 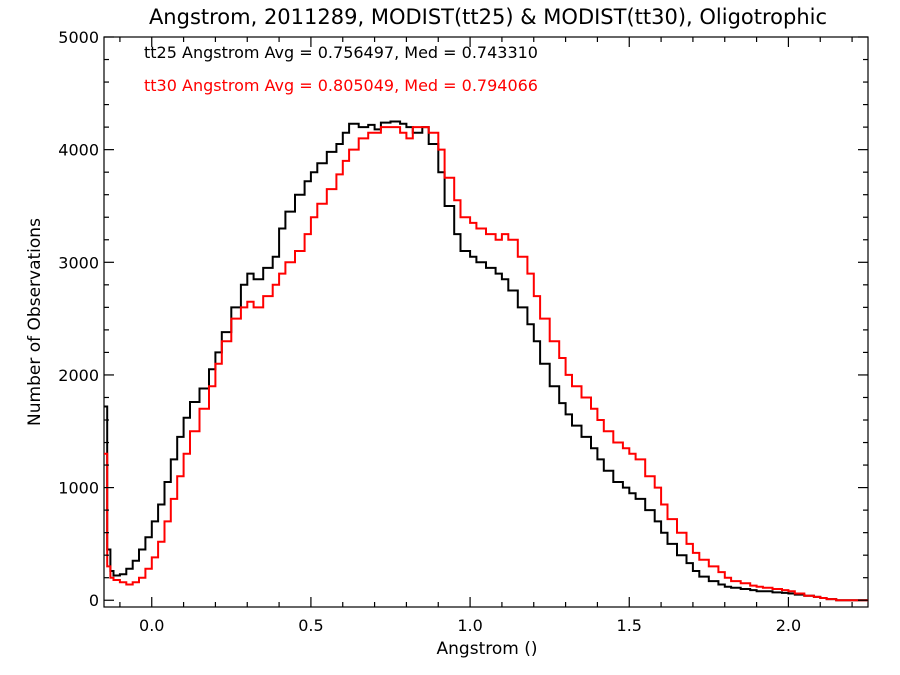 What do you see at coordinates (94, 600) in the screenshot?
I see `y-tick-label: 0` at bounding box center [94, 600].